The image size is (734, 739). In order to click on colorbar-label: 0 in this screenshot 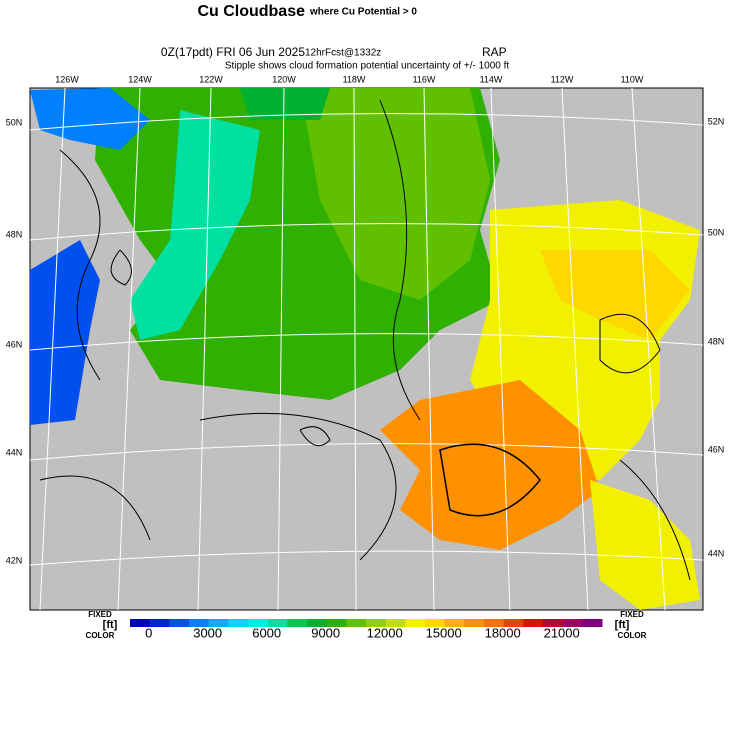, I will do `click(148, 632)`.